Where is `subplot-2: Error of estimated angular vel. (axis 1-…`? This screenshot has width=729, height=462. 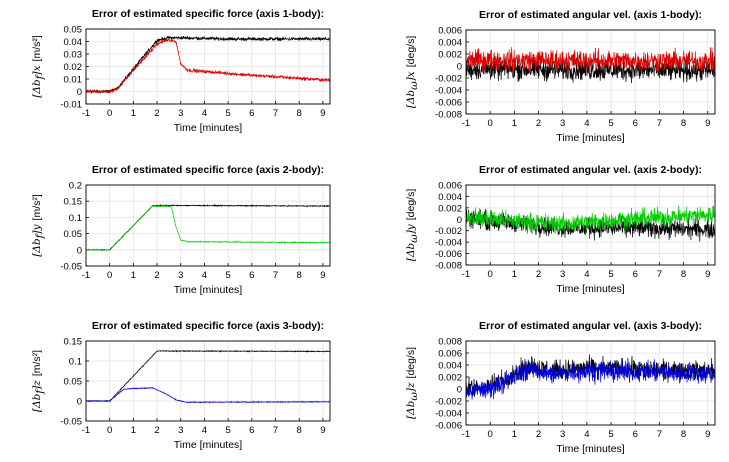
subplot-2: Error of estimated angular vel. (axis 1-… is located at coordinates (560, 76).